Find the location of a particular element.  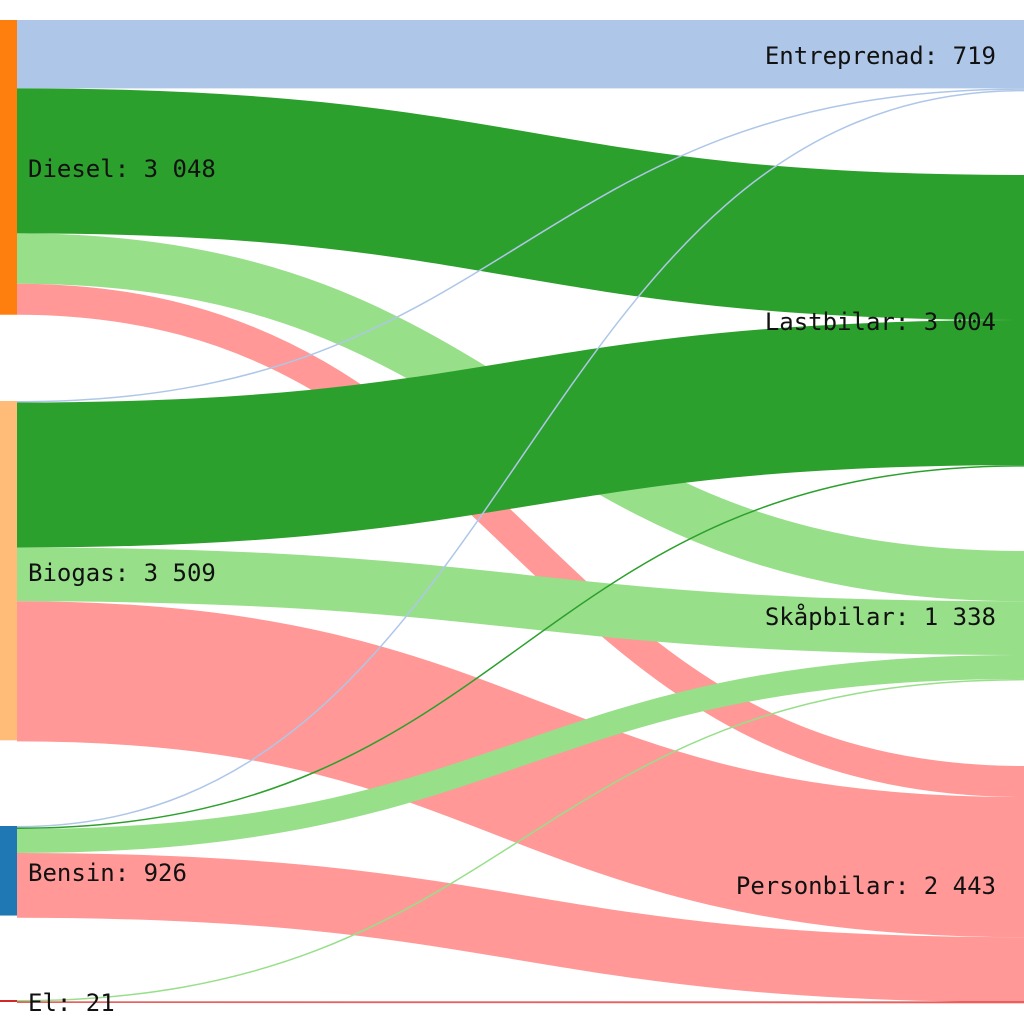

target-label-entreprenad: Entreprenad: 719 is located at coordinates (880, 56).